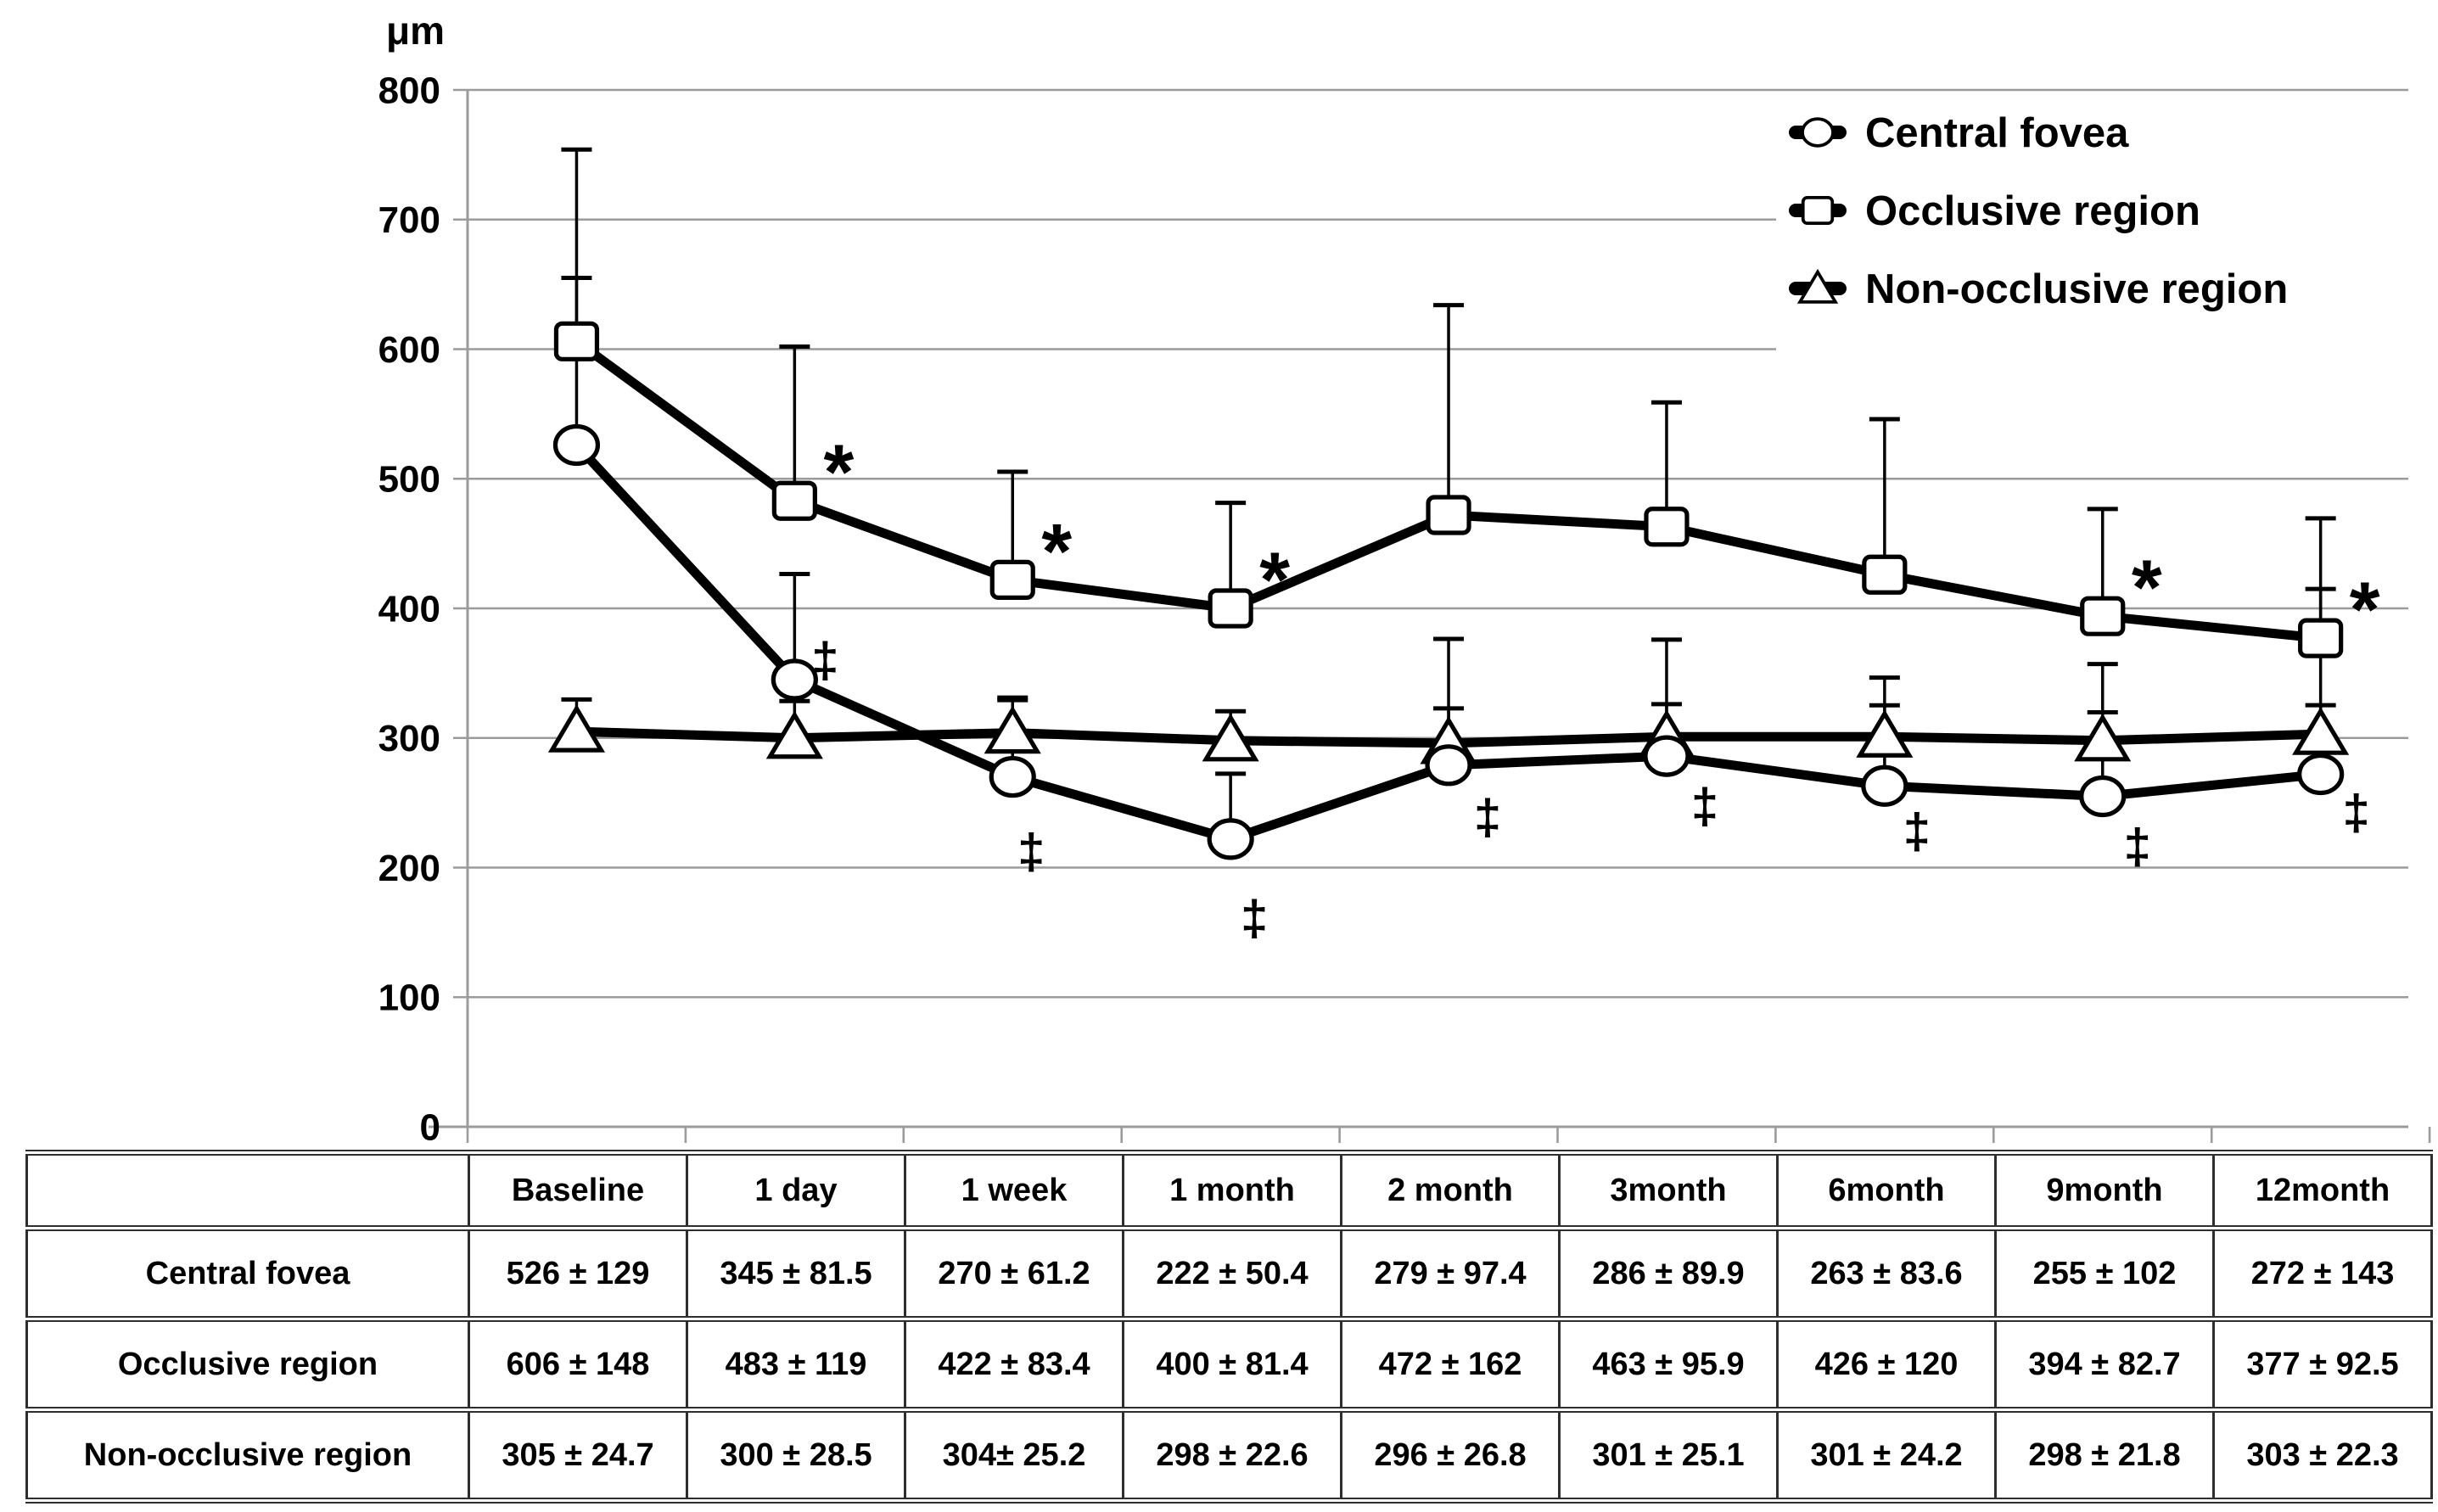 The width and height of the screenshot is (2438, 1512). I want to click on table-header-cell: 1 day, so click(796, 1190).